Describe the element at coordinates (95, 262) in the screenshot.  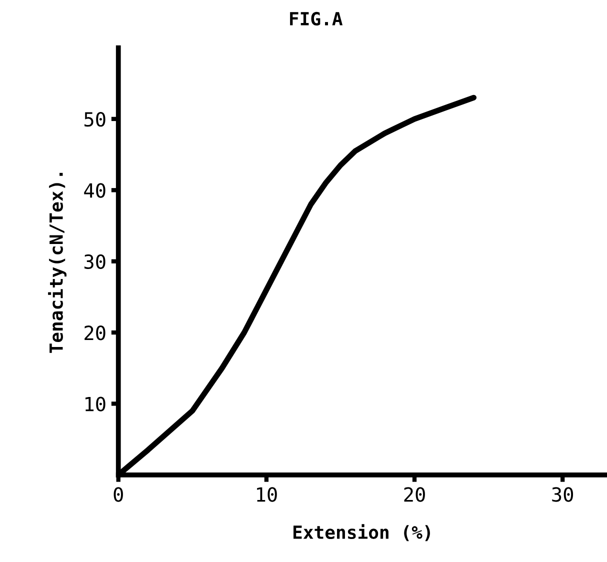
I see `y-tick-label: 30` at that location.